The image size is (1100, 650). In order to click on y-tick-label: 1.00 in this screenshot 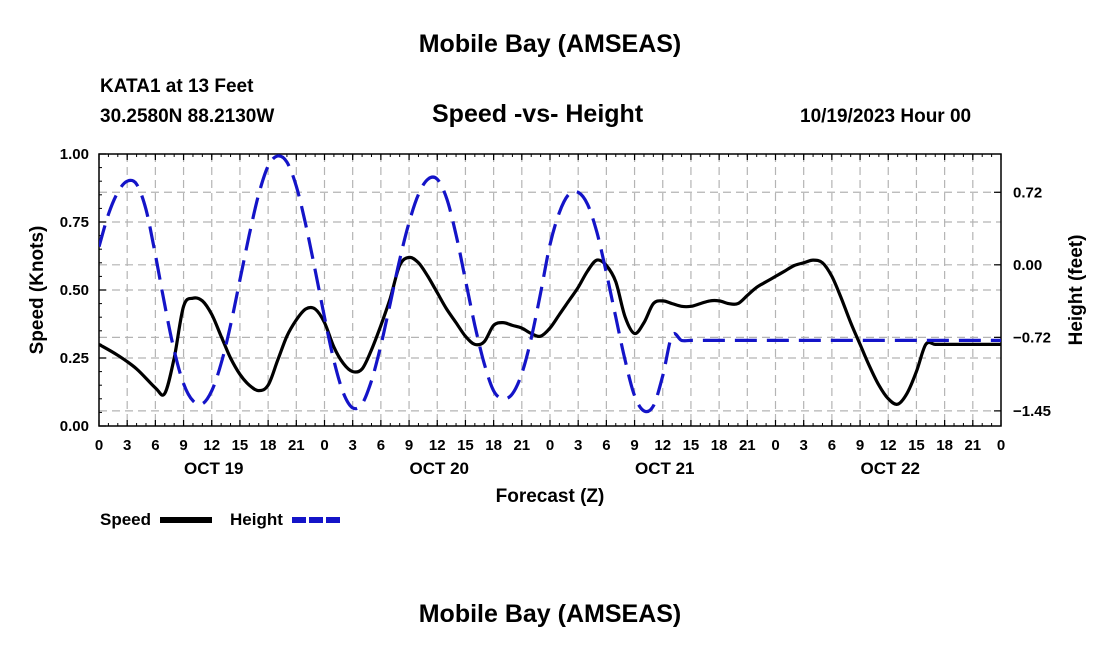, I will do `click(74, 154)`.